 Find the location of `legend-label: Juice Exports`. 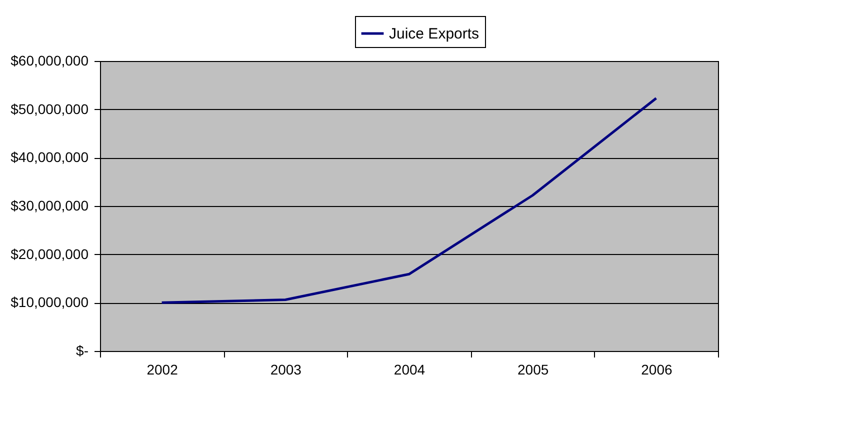

legend-label: Juice Exports is located at coordinates (434, 34).